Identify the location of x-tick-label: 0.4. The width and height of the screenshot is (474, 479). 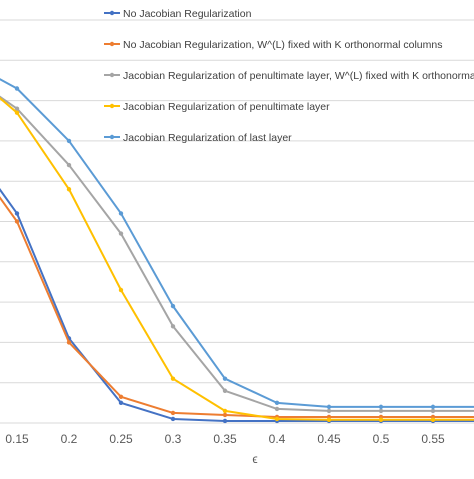
(277, 439).